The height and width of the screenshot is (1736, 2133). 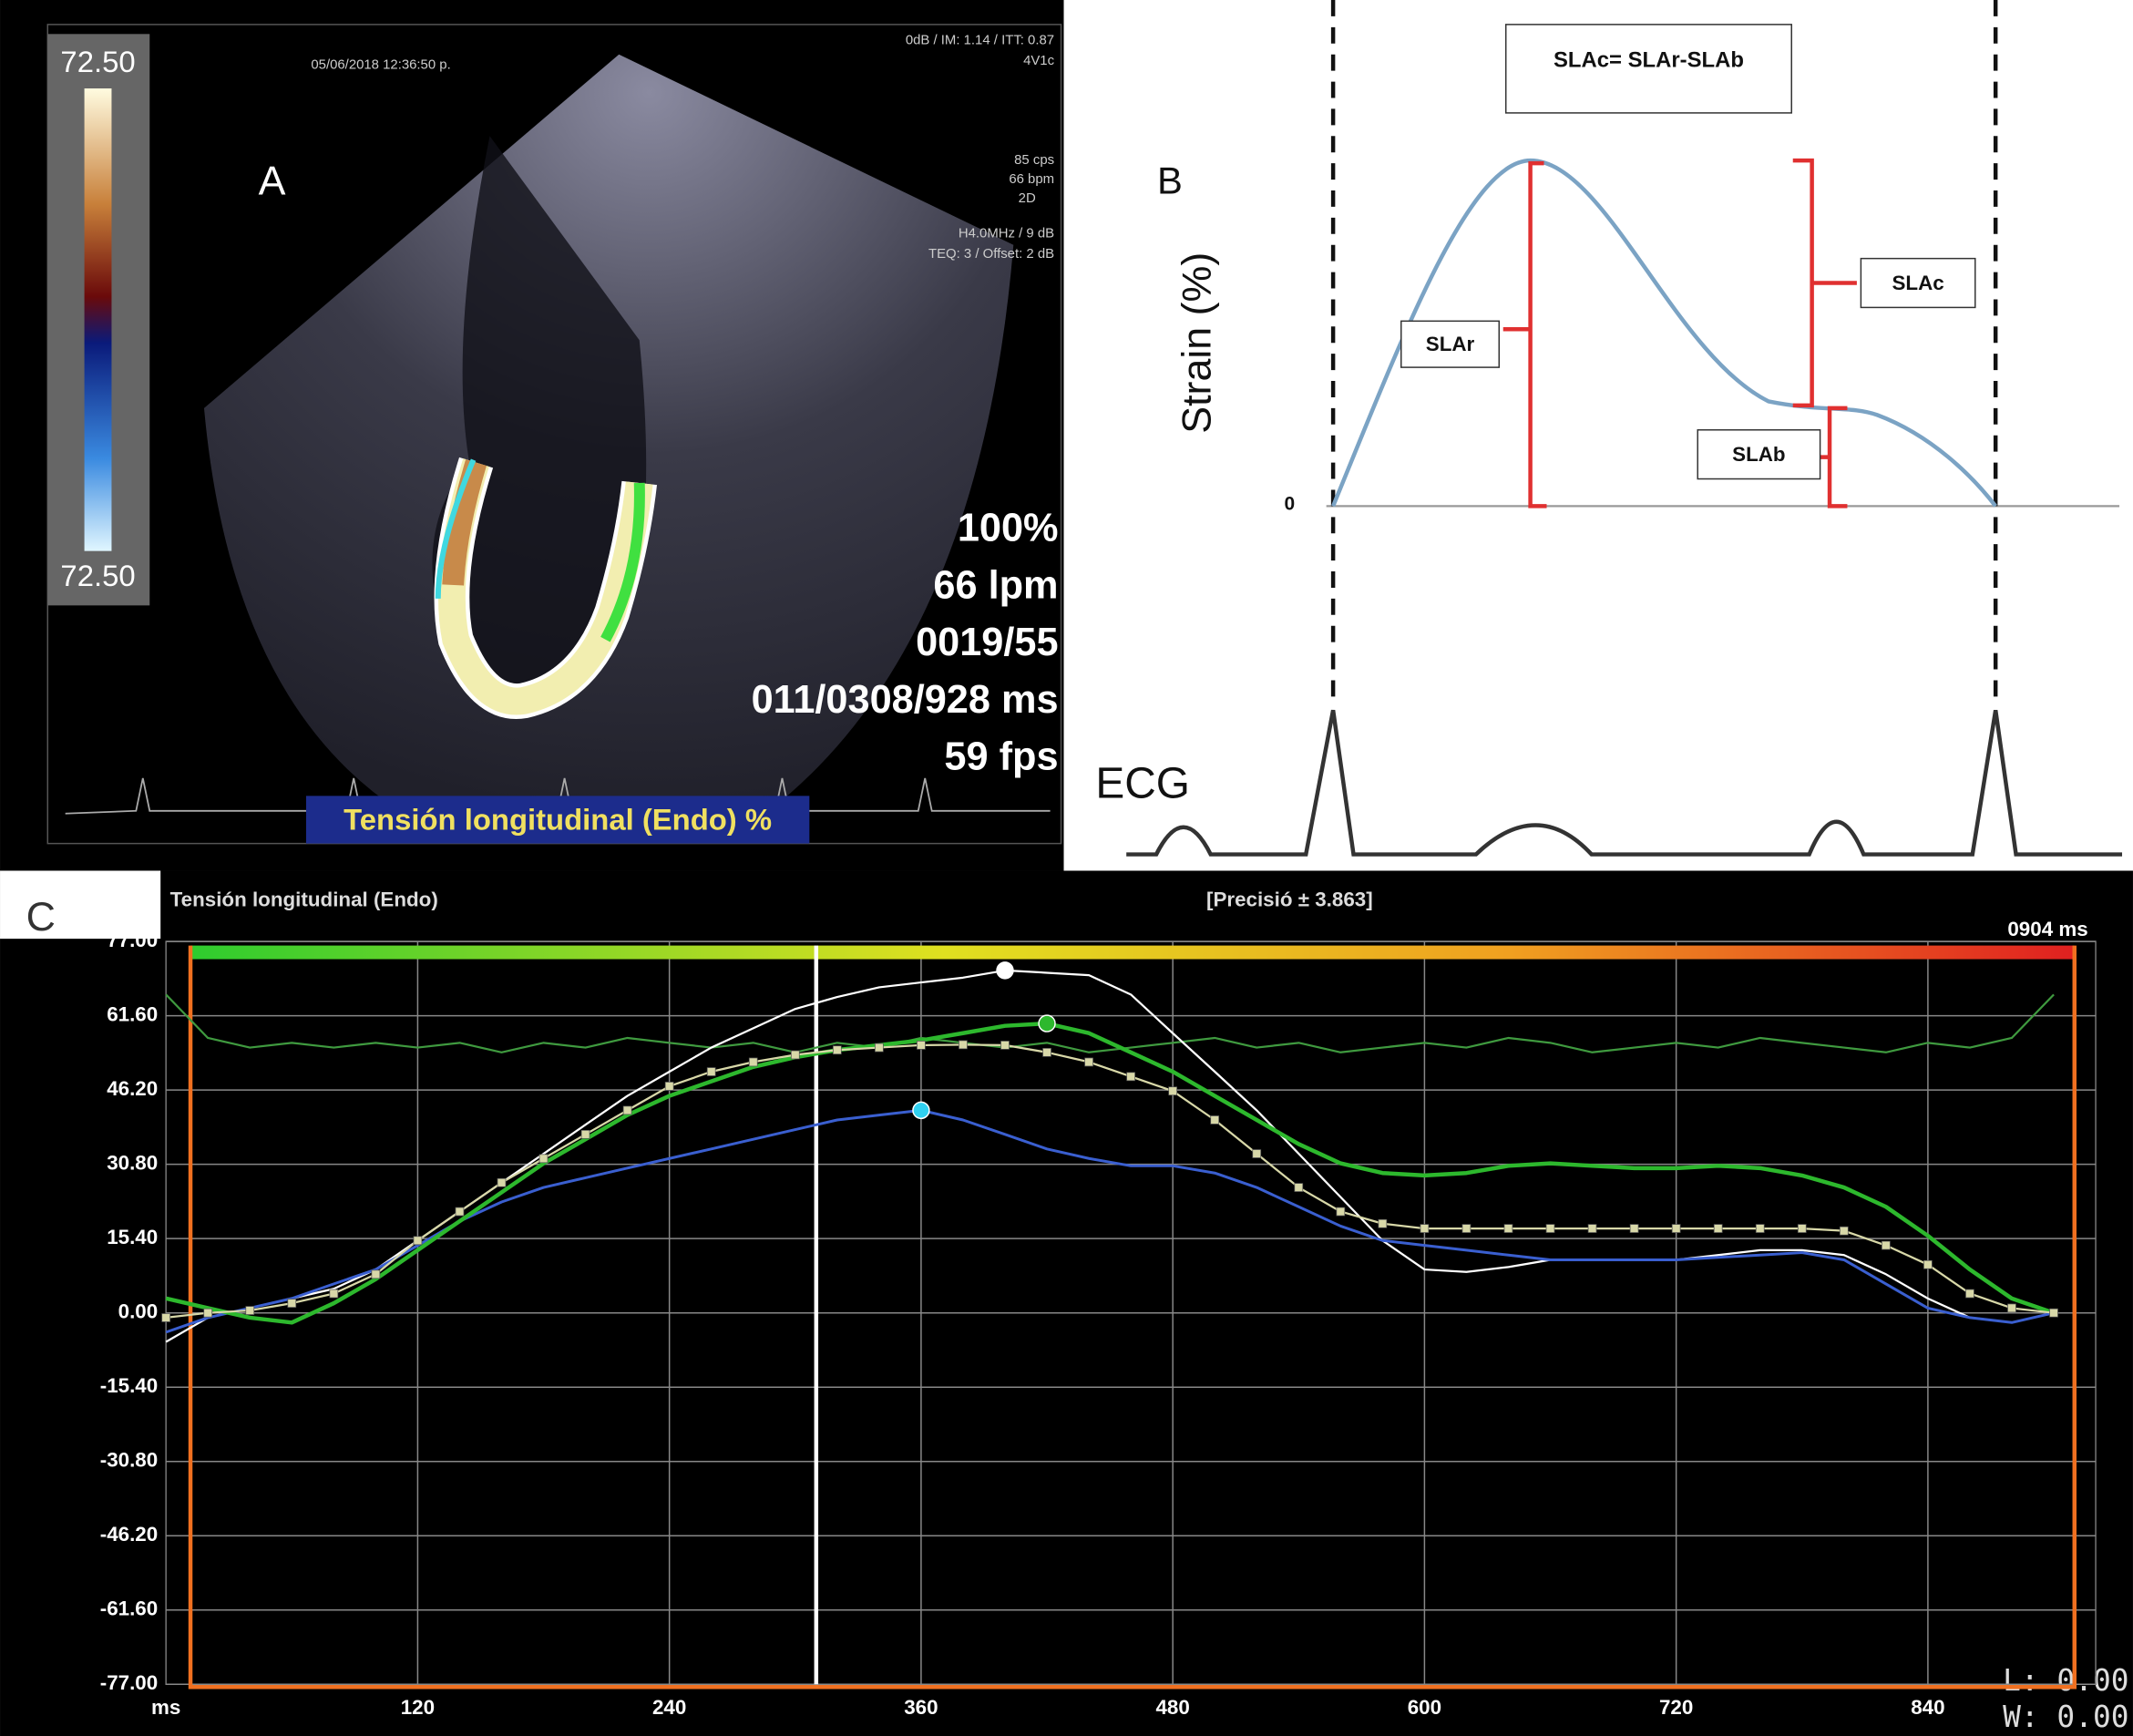 I want to click on x-tick-label: 480, so click(x=1172, y=1707).